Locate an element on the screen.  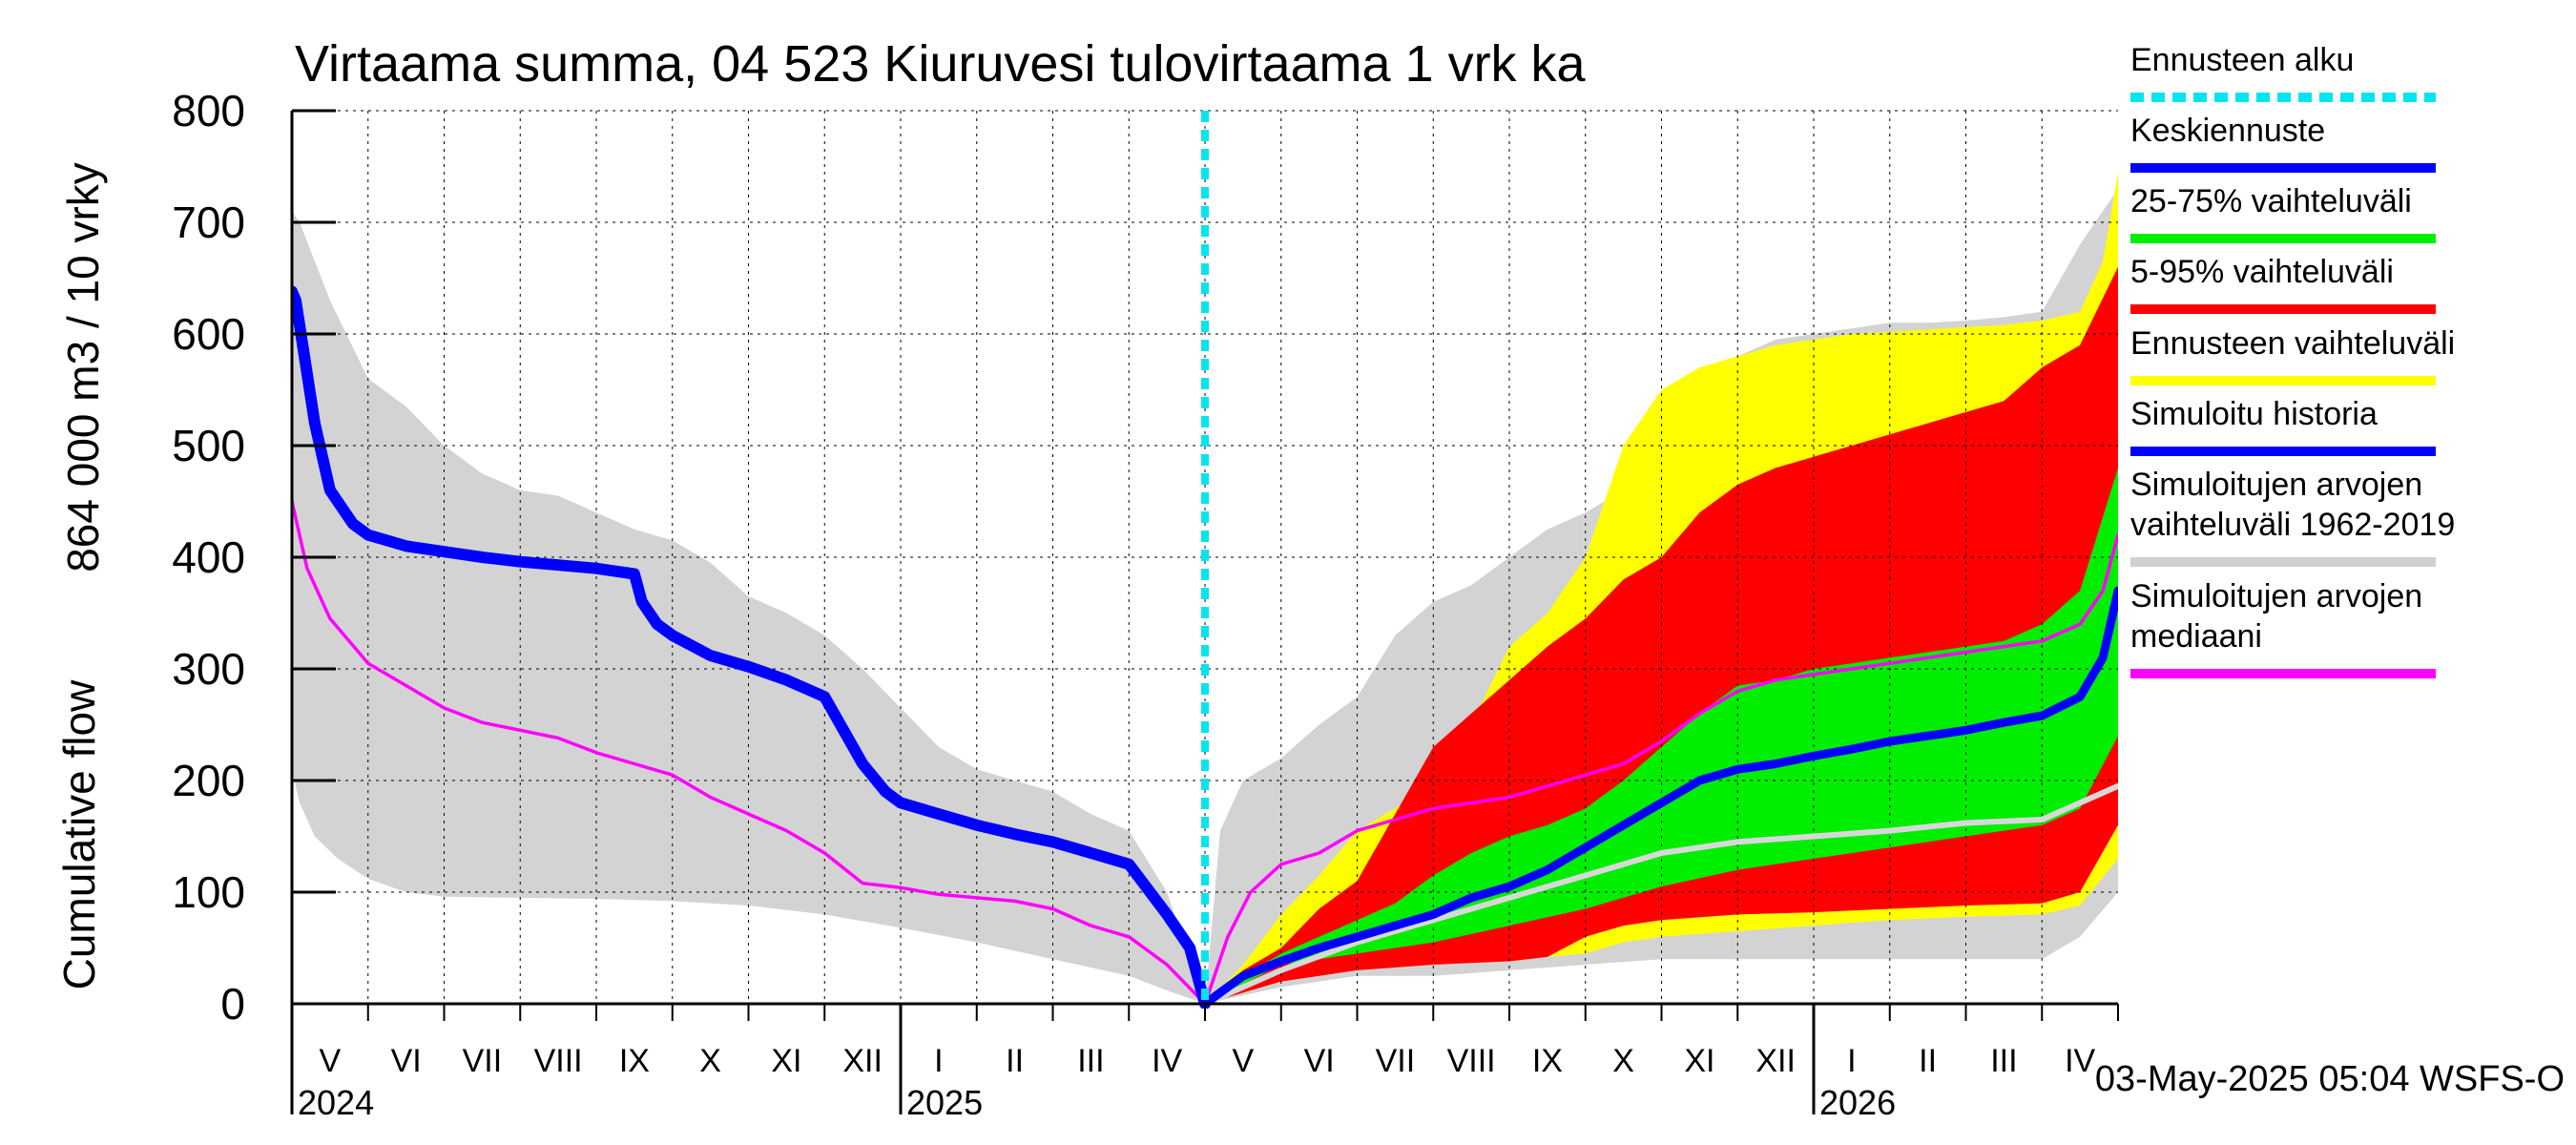
y-tick-label: 0 is located at coordinates (232, 1004).